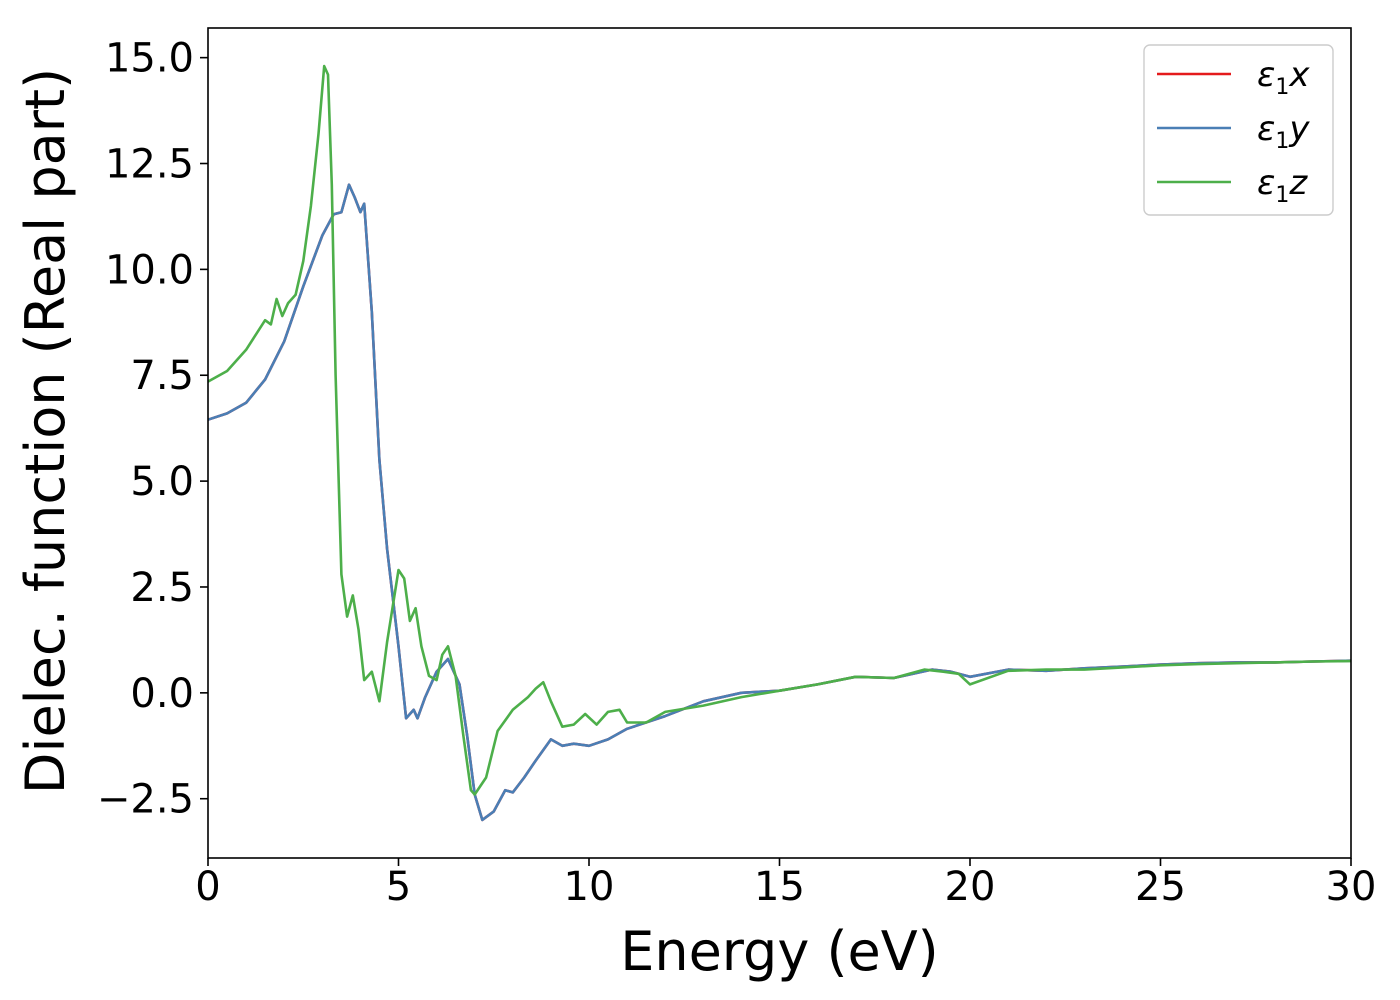 This screenshot has height=1000, width=1400. Describe the element at coordinates (162, 588) in the screenshot. I see `y-tick-label: 2.5` at that location.